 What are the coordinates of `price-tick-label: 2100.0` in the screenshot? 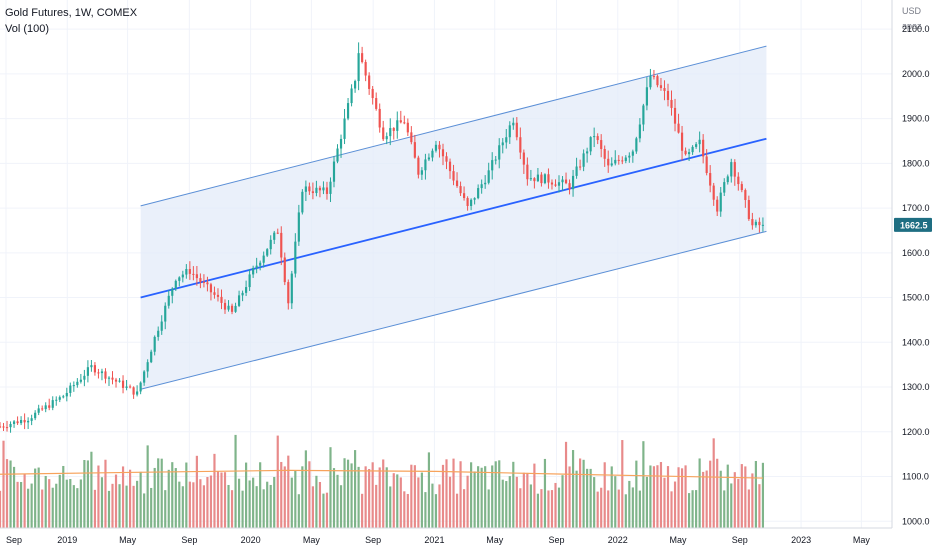 It's located at (916, 29).